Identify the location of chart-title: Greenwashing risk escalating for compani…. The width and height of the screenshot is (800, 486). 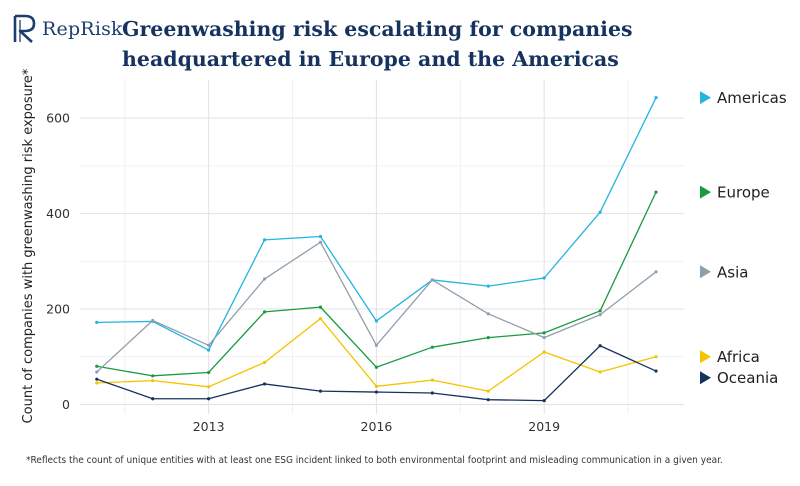
(377, 44).